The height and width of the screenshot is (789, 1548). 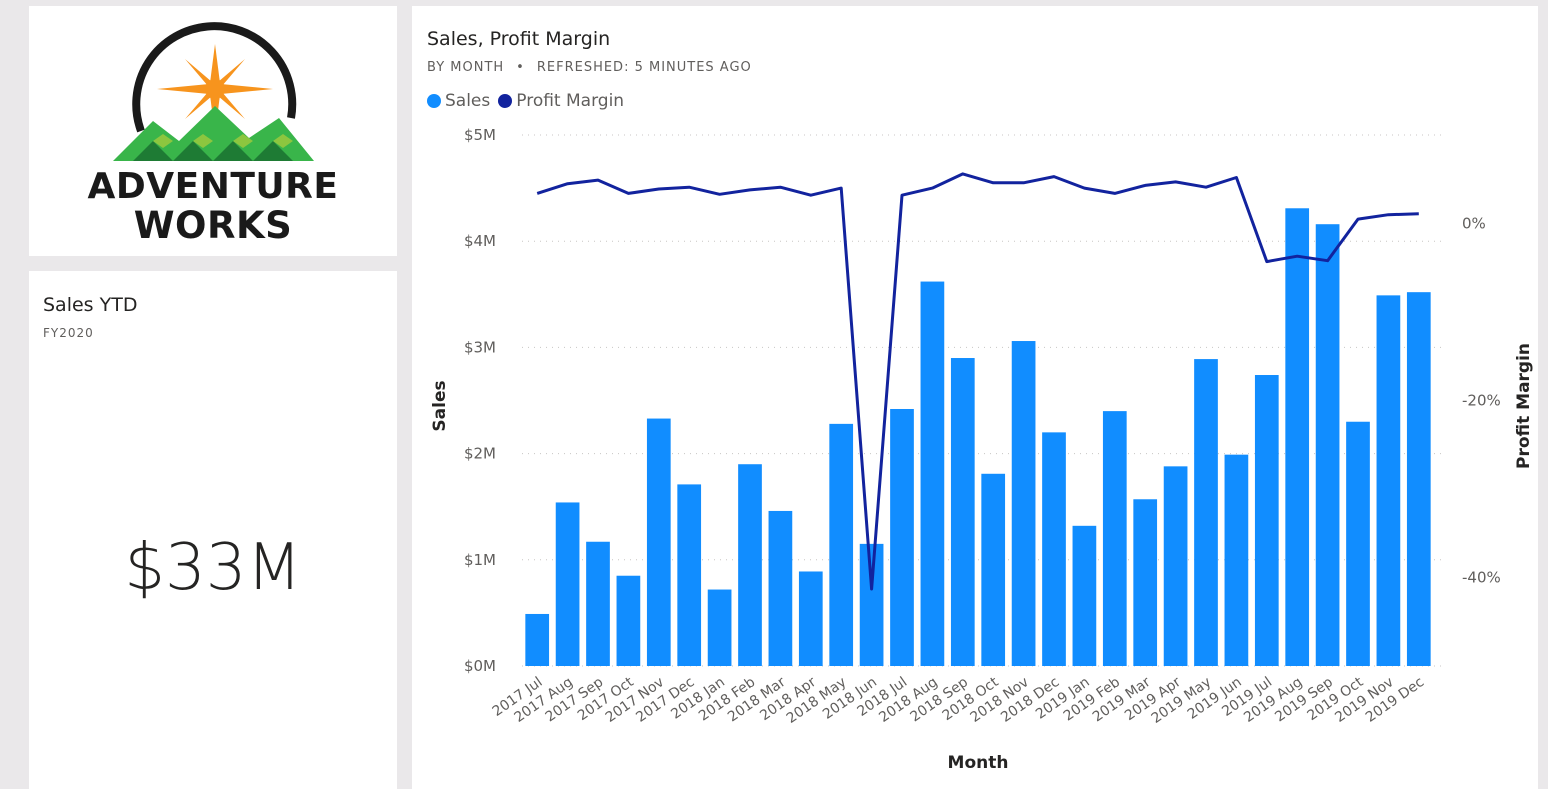 I want to click on x-axis-title: Month, so click(x=978, y=763).